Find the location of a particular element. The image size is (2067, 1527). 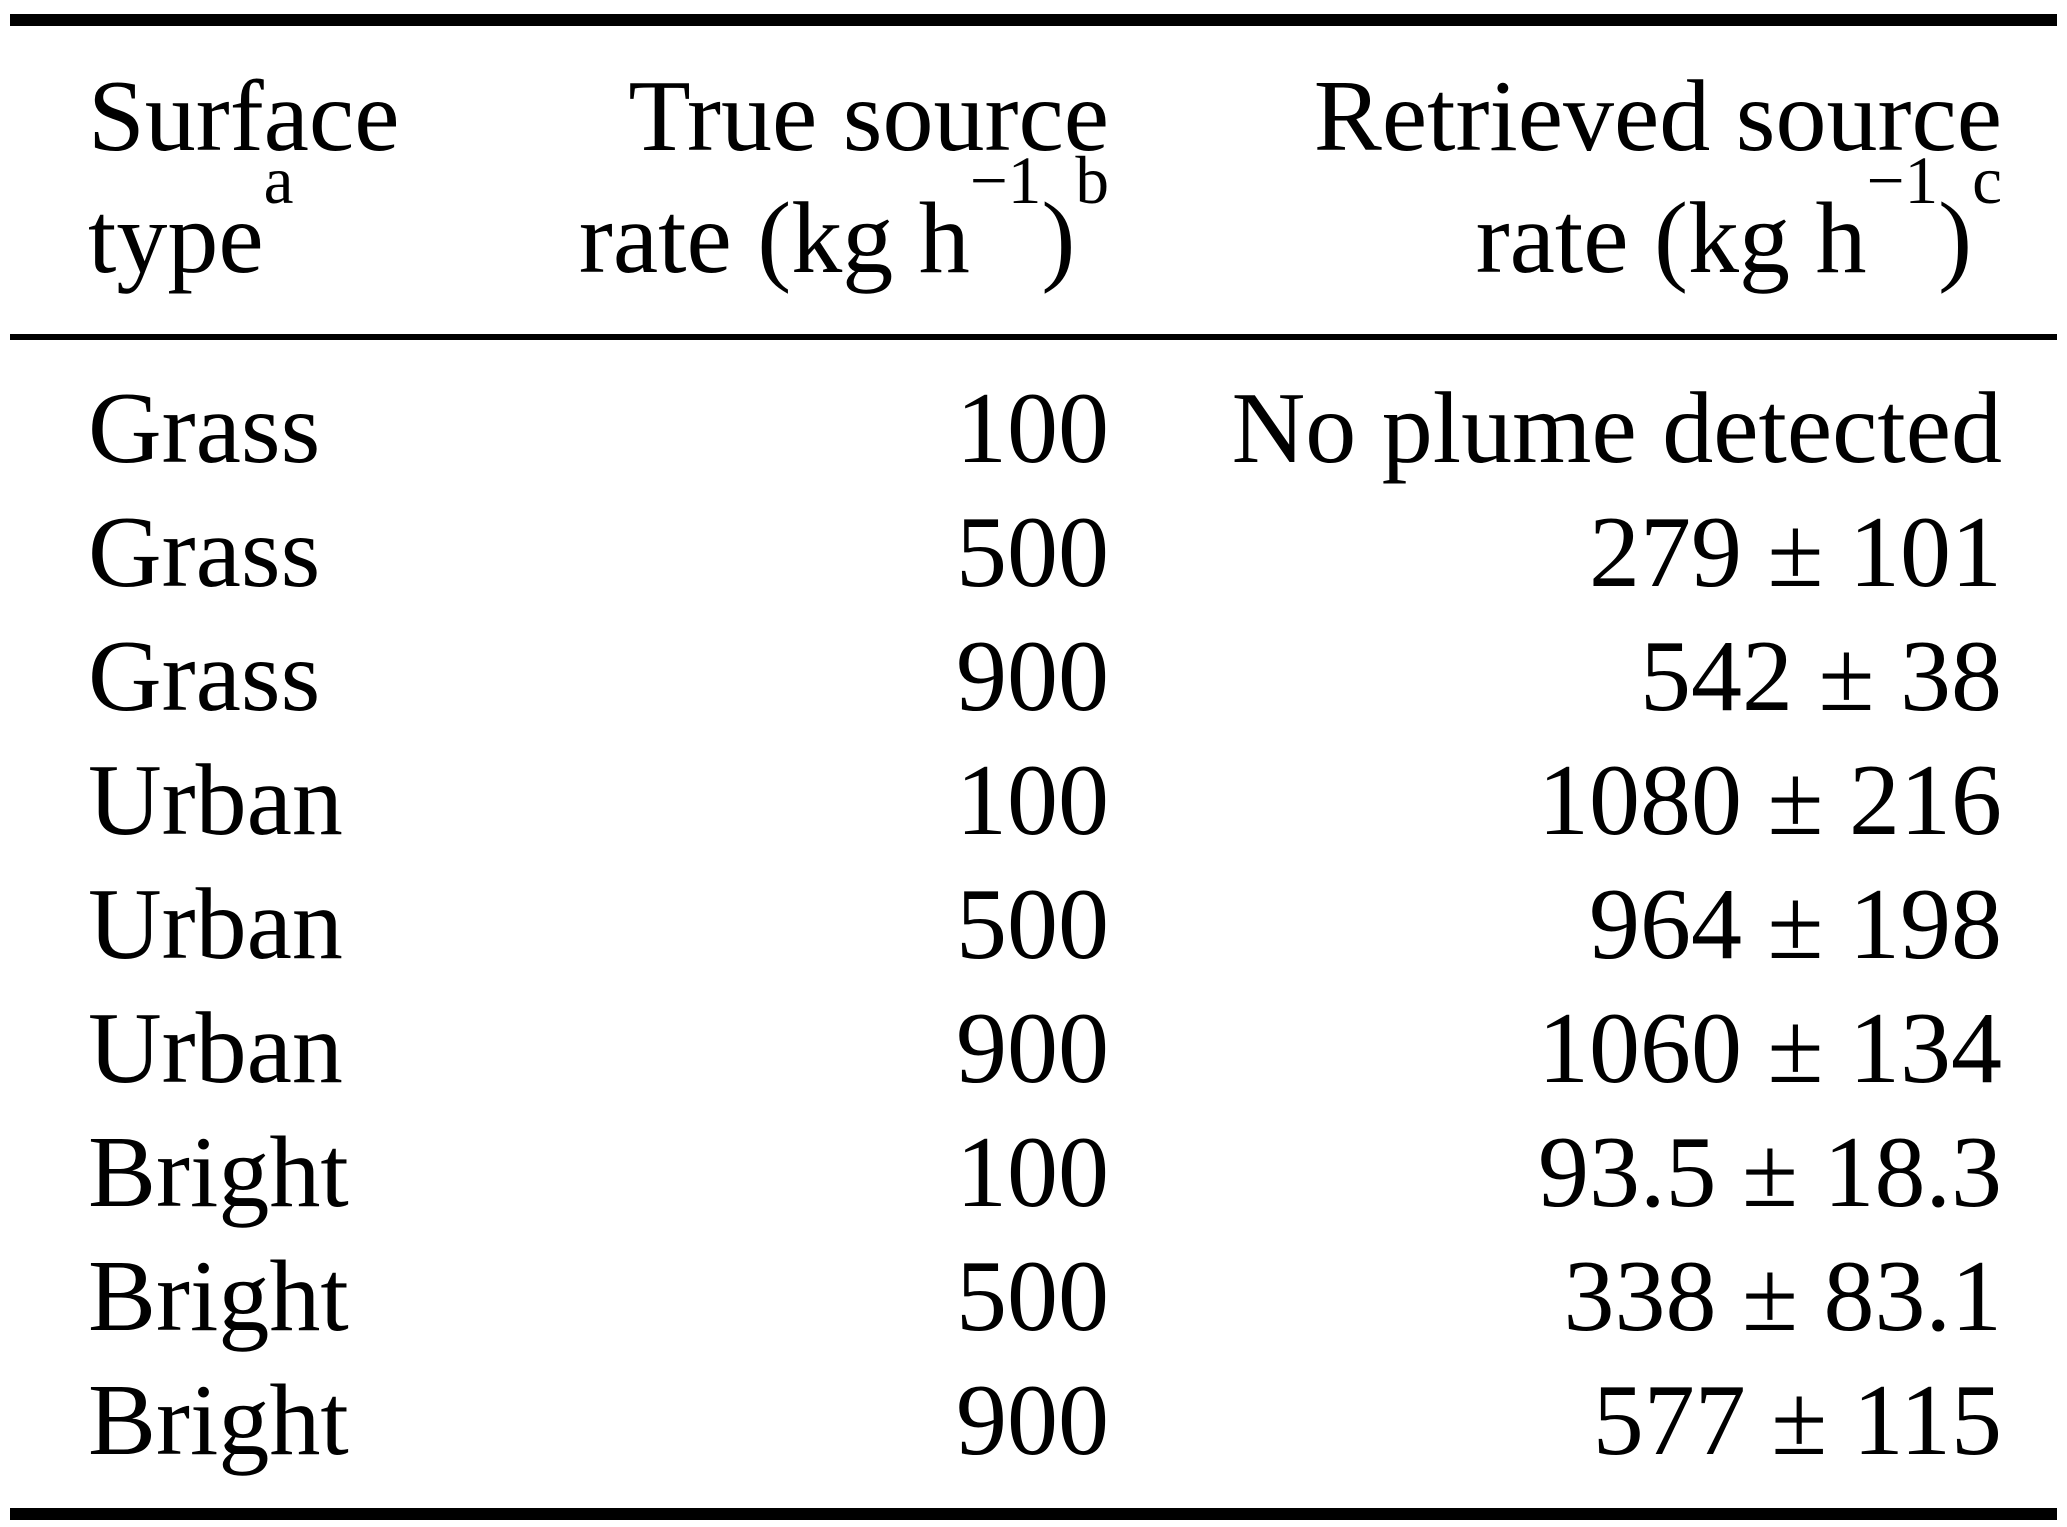

header-true-line1: True source is located at coordinates (868, 116).